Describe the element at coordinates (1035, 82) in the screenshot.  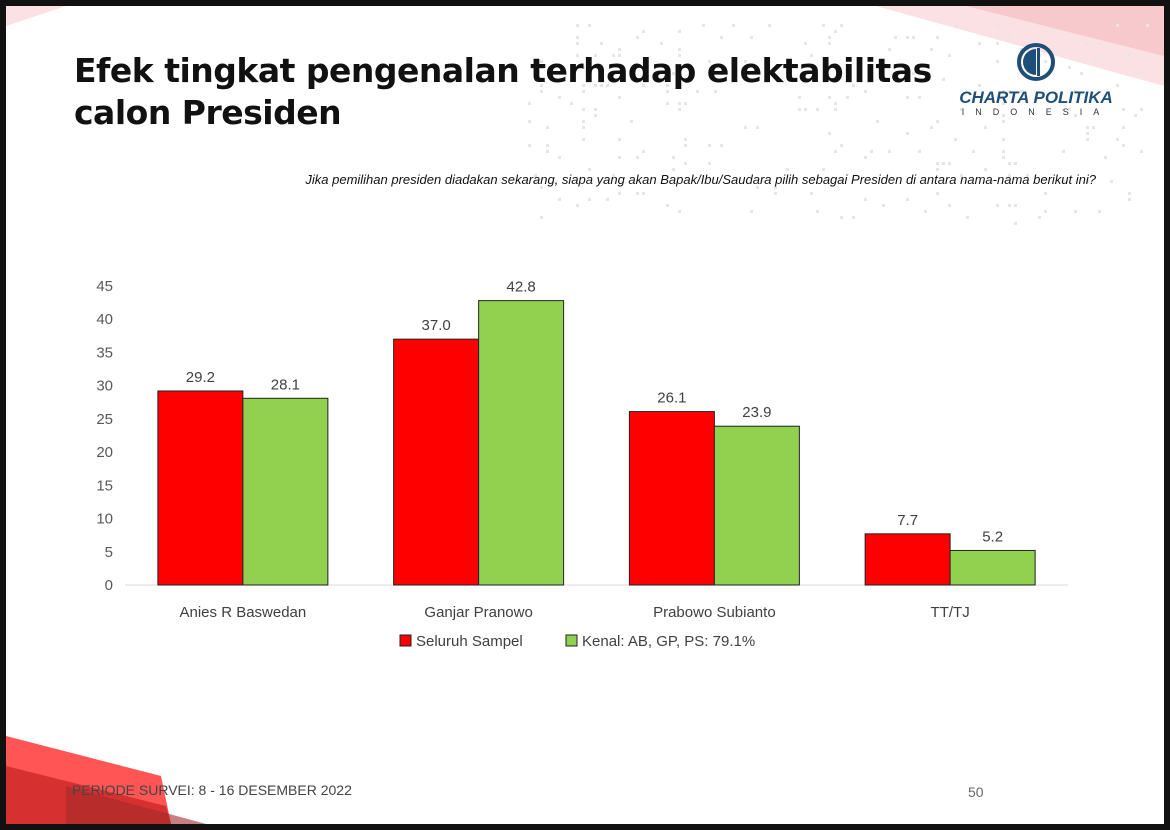
I see `charta-politika-logo: CHARTA POLITIKA INDONESIA` at that location.